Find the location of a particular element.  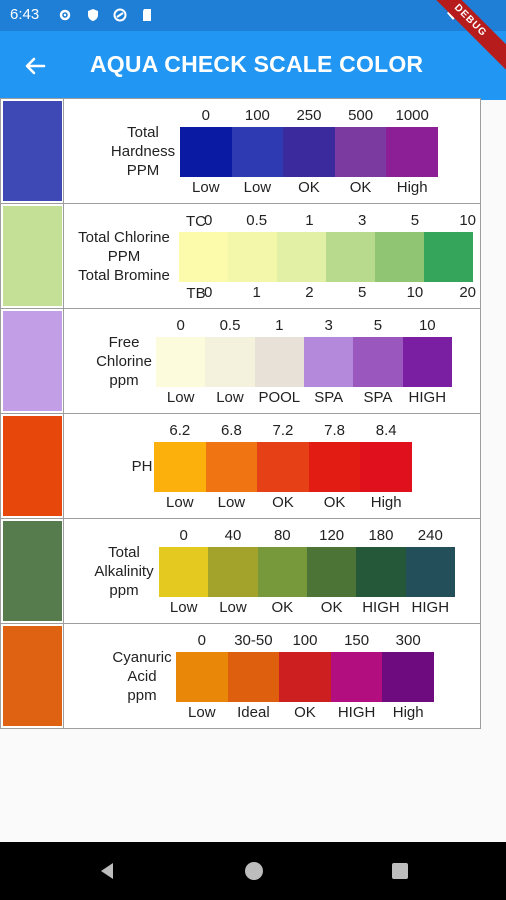

row-label-line: Cyanuric is located at coordinates (142, 657).